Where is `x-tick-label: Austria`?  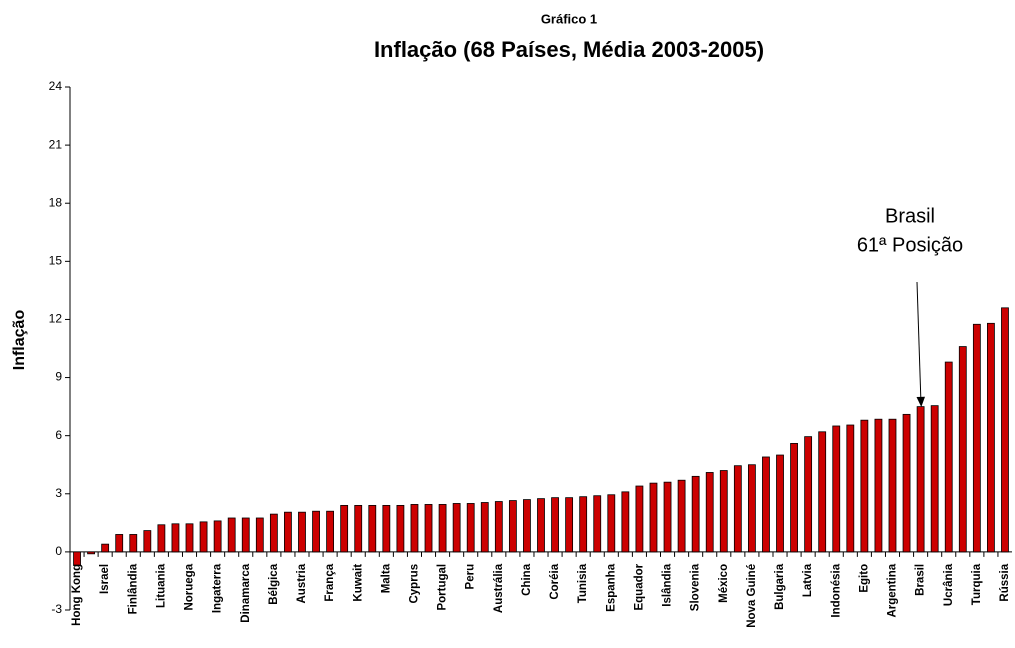 x-tick-label: Austria is located at coordinates (302, 583).